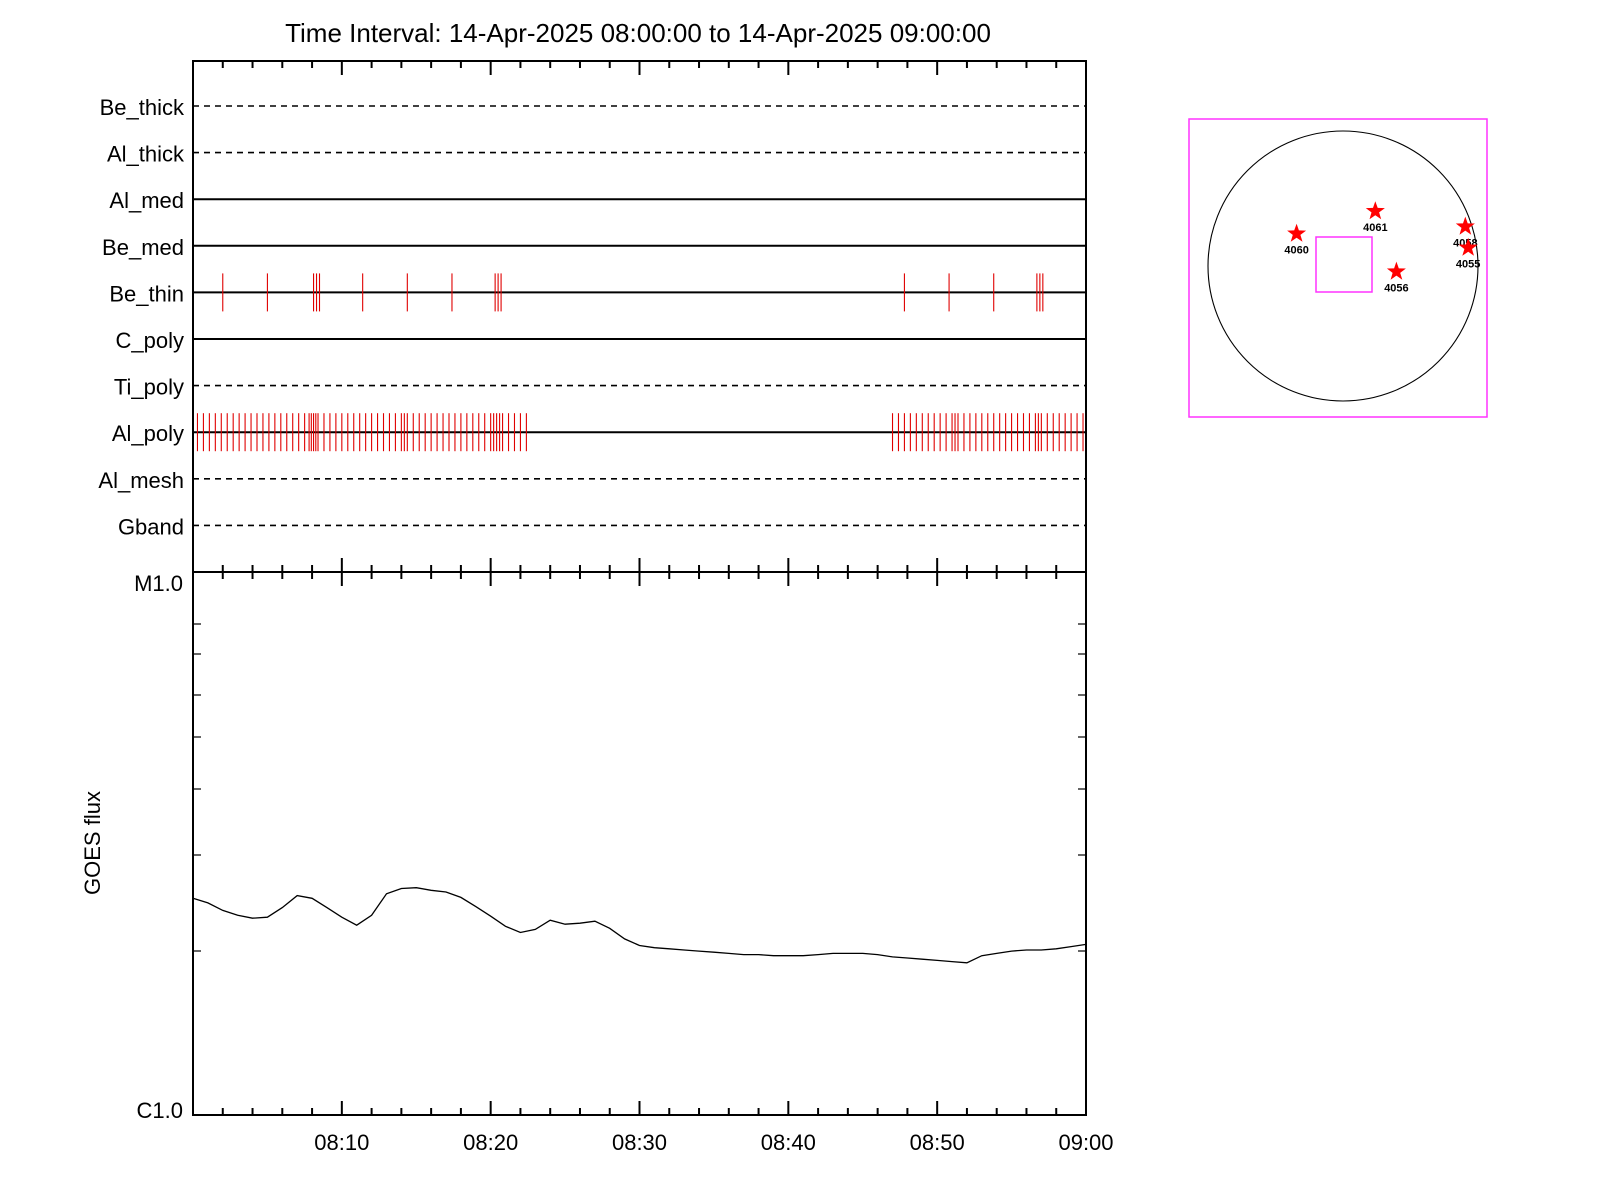  What do you see at coordinates (937, 1142) in the screenshot?
I see `x-tick-label: 08:50` at bounding box center [937, 1142].